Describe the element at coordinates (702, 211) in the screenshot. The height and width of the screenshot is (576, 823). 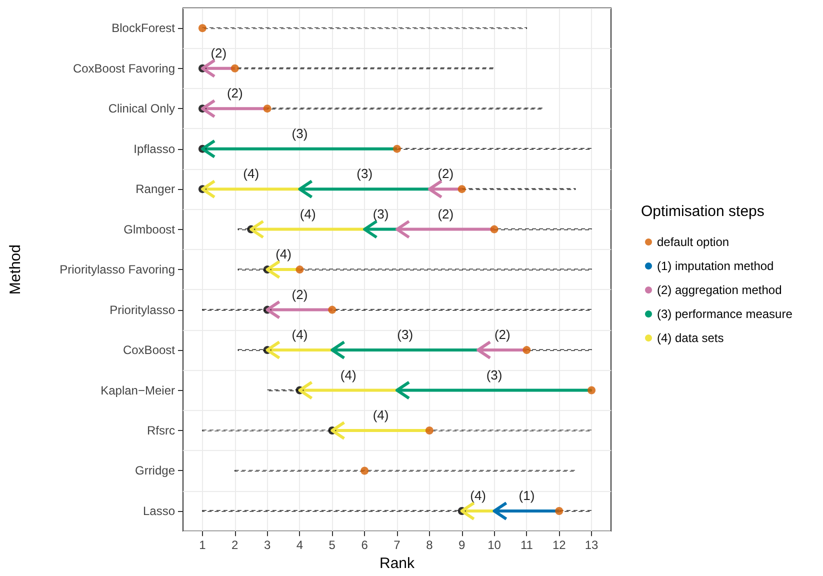
I see `legend-title: Optimisation steps` at that location.